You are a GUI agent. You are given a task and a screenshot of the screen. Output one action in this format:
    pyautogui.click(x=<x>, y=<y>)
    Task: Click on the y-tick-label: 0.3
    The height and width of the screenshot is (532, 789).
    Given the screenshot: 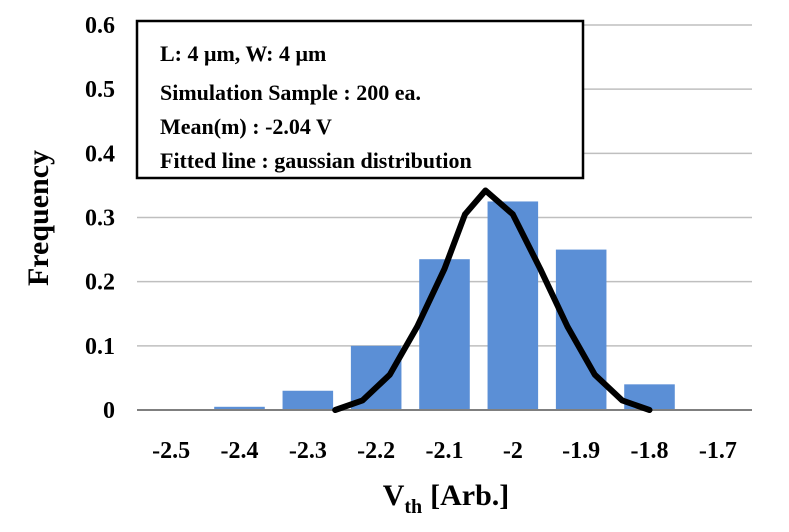 What is the action you would take?
    pyautogui.click(x=100, y=219)
    